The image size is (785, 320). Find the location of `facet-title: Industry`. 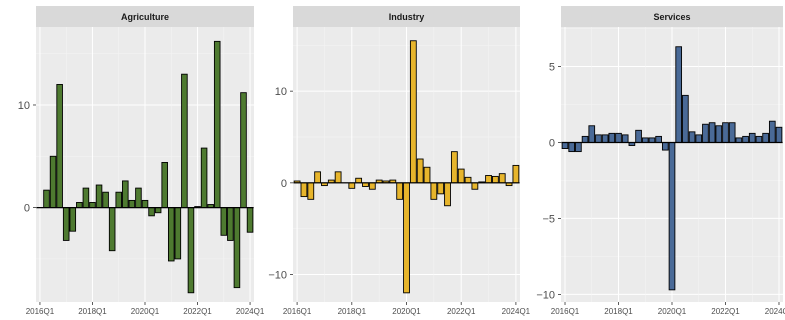

facet-title: Industry is located at coordinates (407, 17).